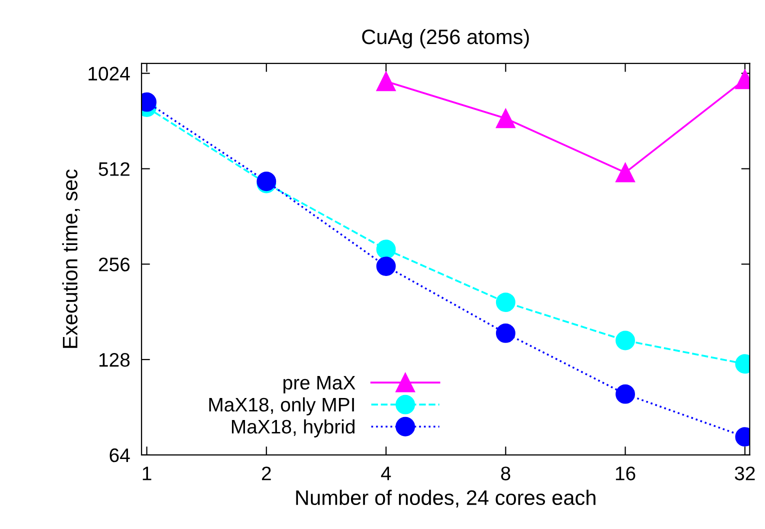  I want to click on y-tick-label: 256, so click(114, 265).